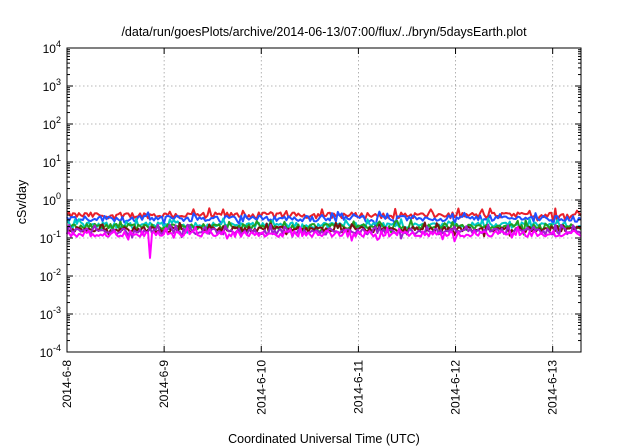  I want to click on x-axis-label: Coordinated Universal Time (UTC), so click(324, 439).